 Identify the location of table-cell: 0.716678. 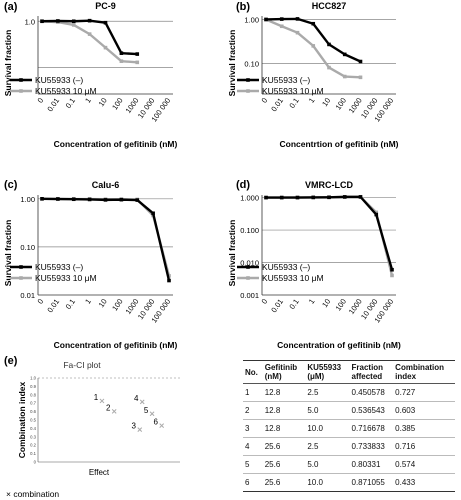
(371, 428).